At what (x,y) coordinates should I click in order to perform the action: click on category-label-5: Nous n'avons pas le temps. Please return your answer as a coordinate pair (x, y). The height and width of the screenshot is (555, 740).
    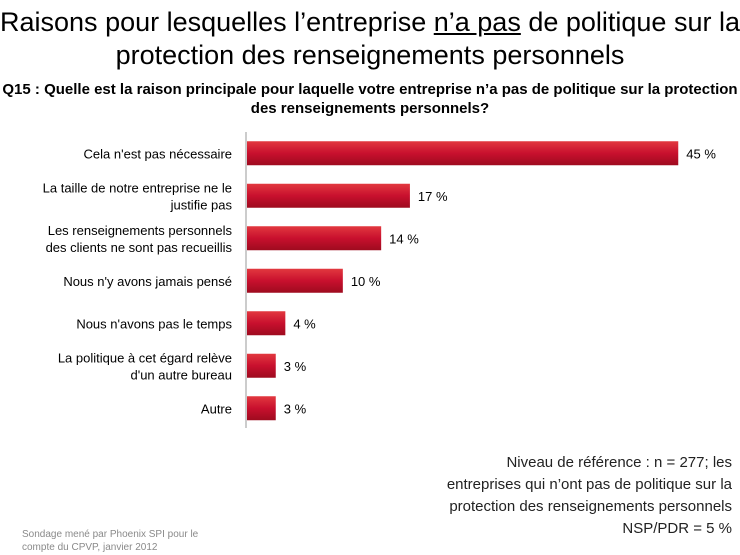
    Looking at the image, I should click on (154, 323).